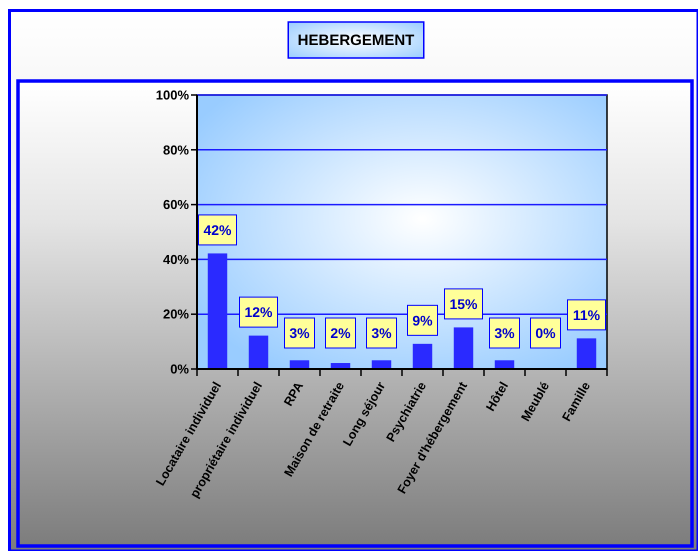  Describe the element at coordinates (356, 40) in the screenshot. I see `chart-title: HEBERGEMENT` at that location.